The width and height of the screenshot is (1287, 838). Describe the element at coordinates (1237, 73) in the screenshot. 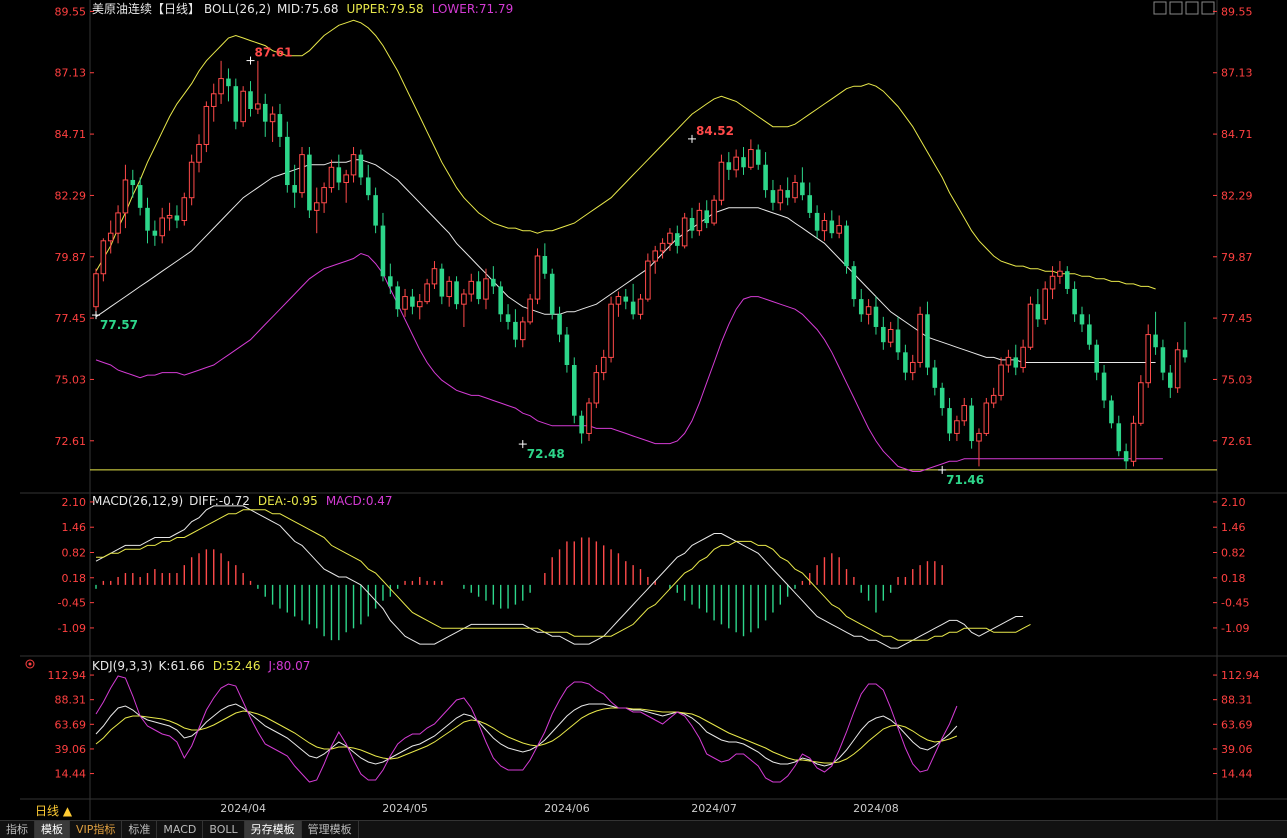

I see `price-y-tick-right: 87.13` at that location.